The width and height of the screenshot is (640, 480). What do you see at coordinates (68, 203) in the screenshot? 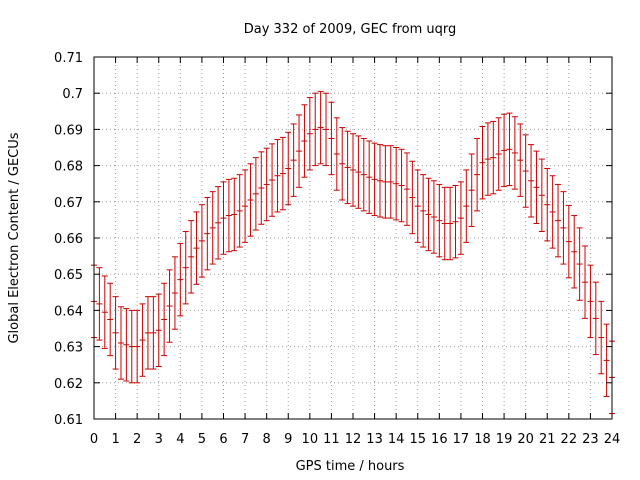
I see `y-tick-label: 0.67` at bounding box center [68, 203].